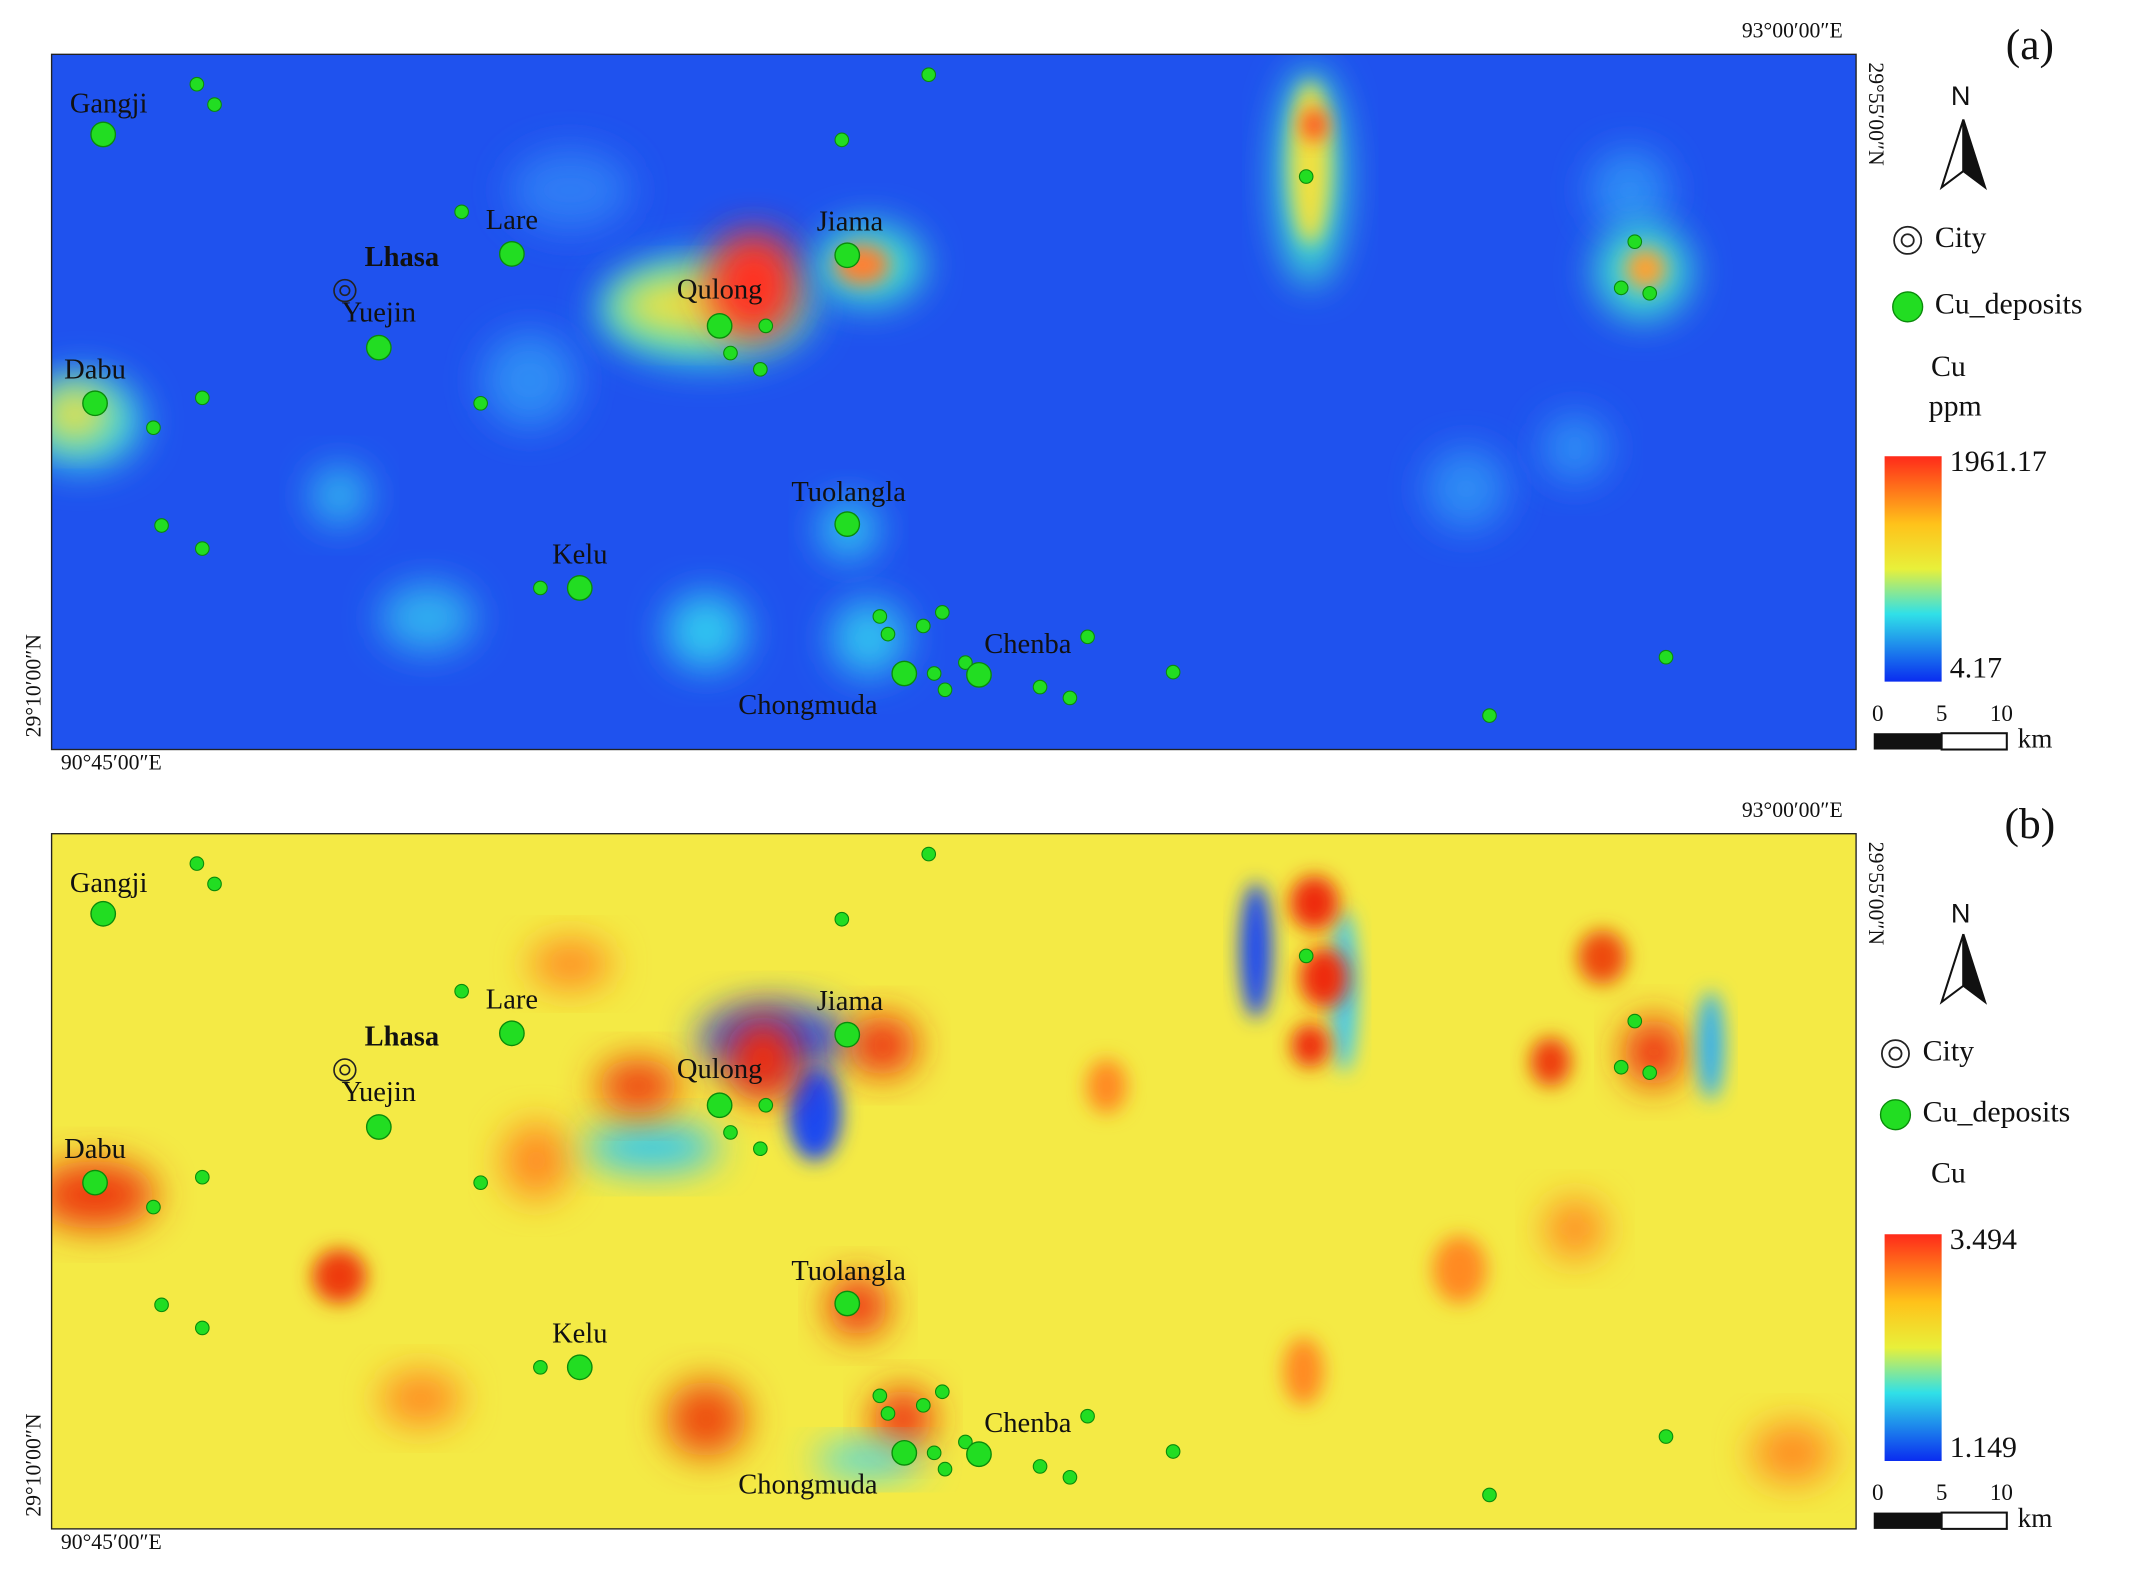  Describe the element at coordinates (2030, 45) in the screenshot. I see `panel-label: (a)` at that location.